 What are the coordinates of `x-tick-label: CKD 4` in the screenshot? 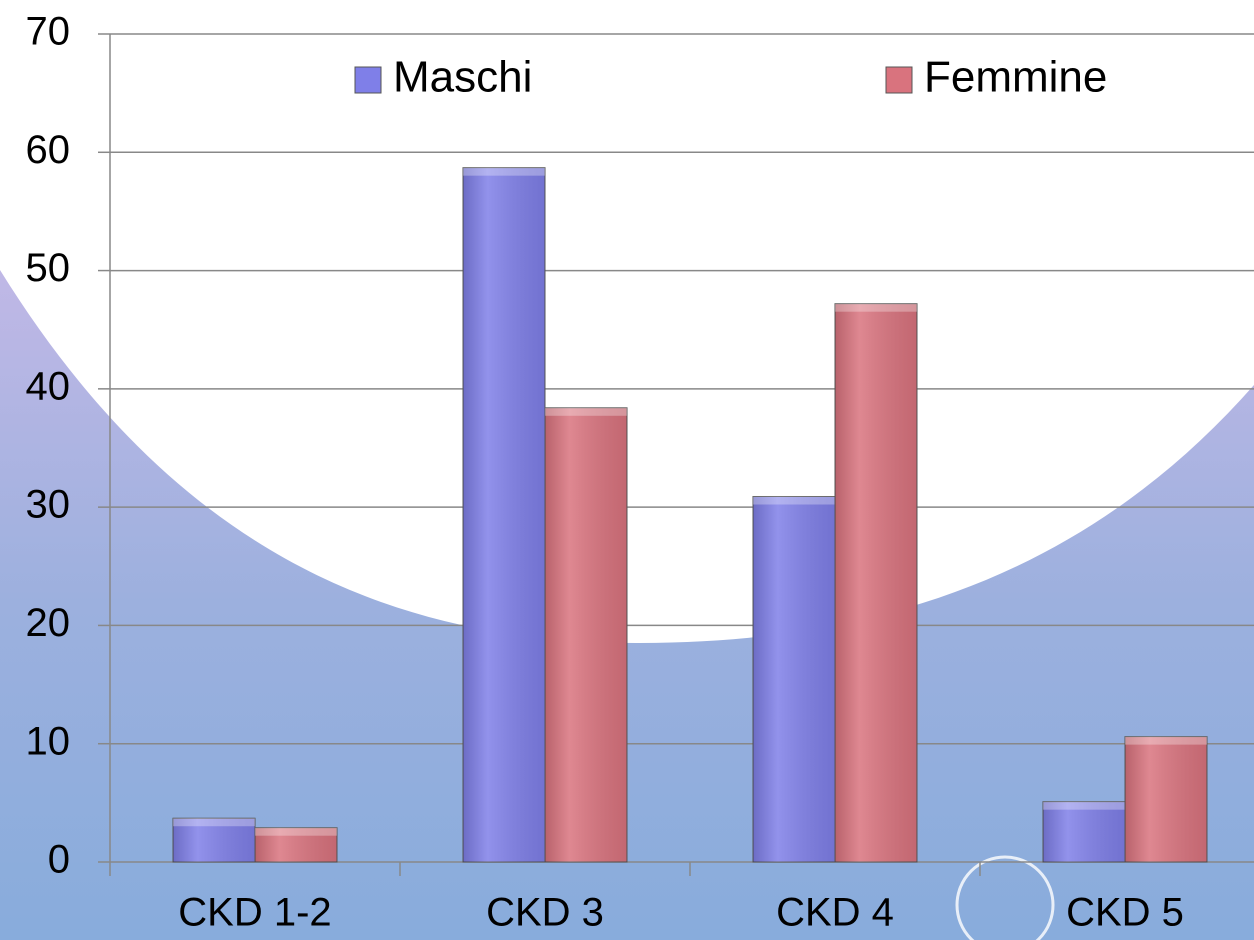 It's located at (835, 913).